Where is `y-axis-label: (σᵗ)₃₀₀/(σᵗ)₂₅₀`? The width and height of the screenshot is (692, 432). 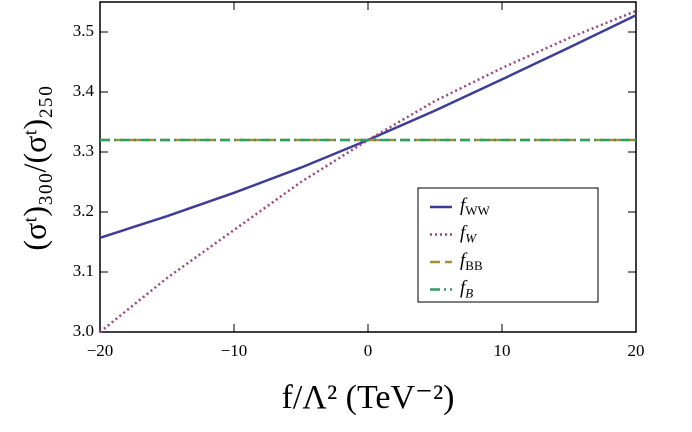
y-axis-label: (σᵗ)₃₀₀/(σᵗ)₂₅₀ is located at coordinates (34, 167).